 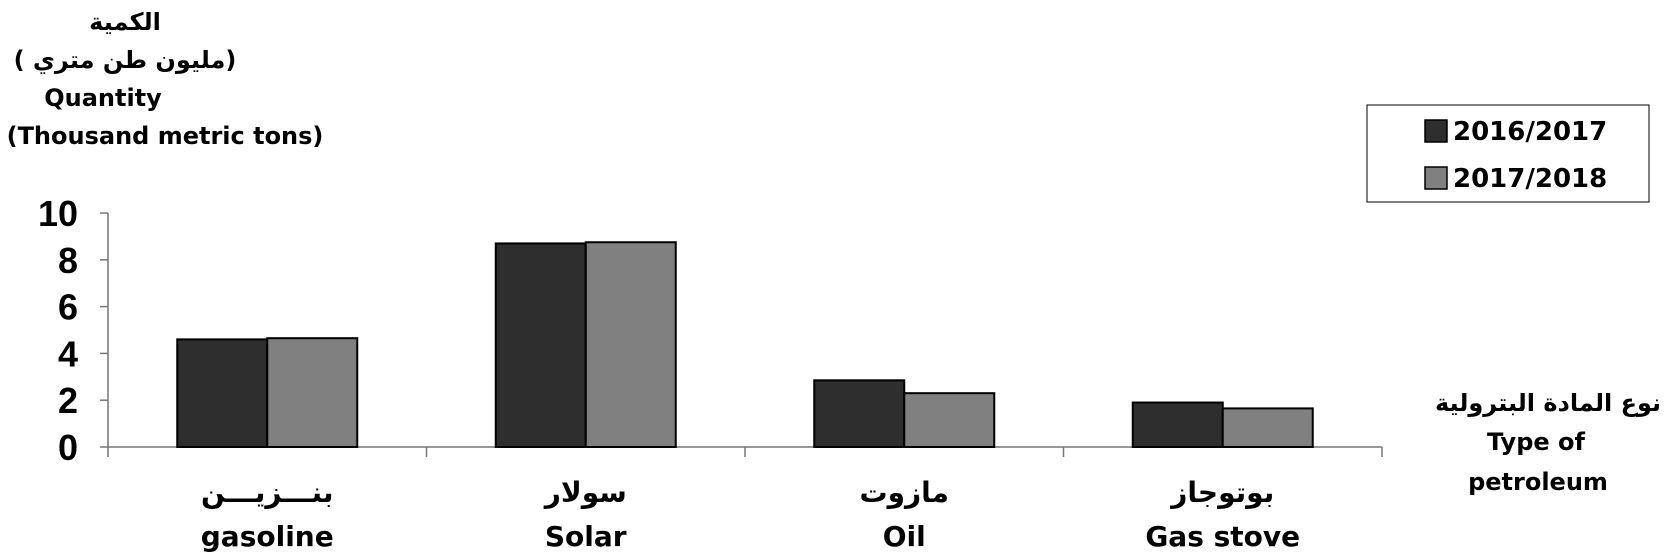 What do you see at coordinates (630, 344) in the screenshot?
I see `bar-solar-2017-2018` at bounding box center [630, 344].